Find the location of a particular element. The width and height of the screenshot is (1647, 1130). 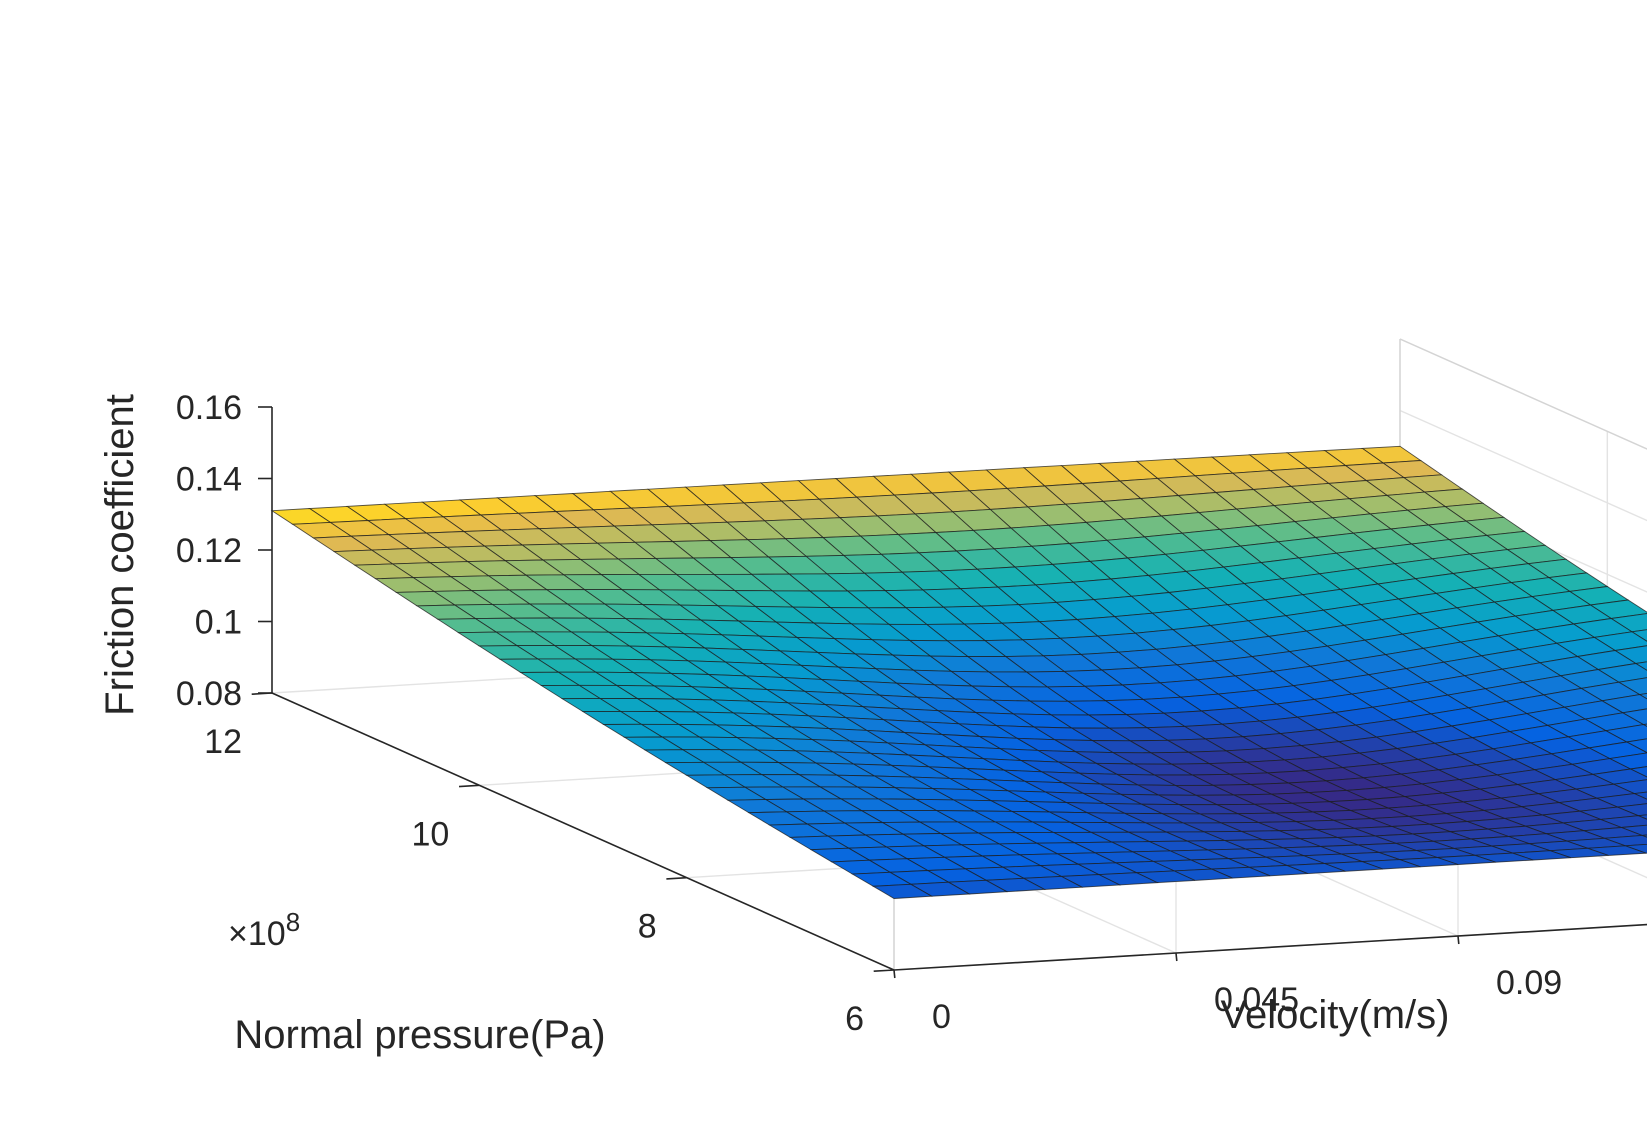

y-axis-line is located at coordinates (1270, 936).